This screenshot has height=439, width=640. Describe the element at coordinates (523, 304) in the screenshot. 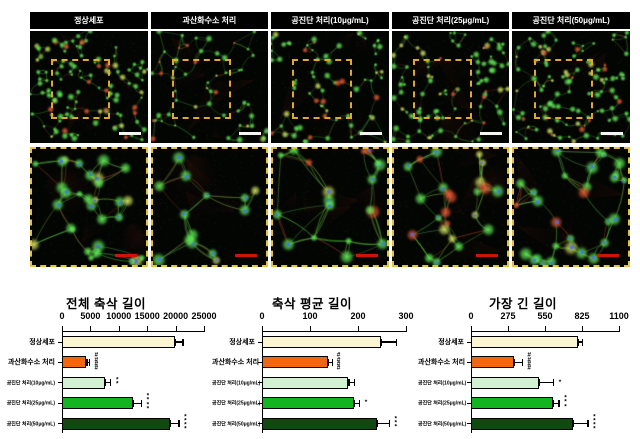

I see `chart-title: 가장 긴 길이` at that location.